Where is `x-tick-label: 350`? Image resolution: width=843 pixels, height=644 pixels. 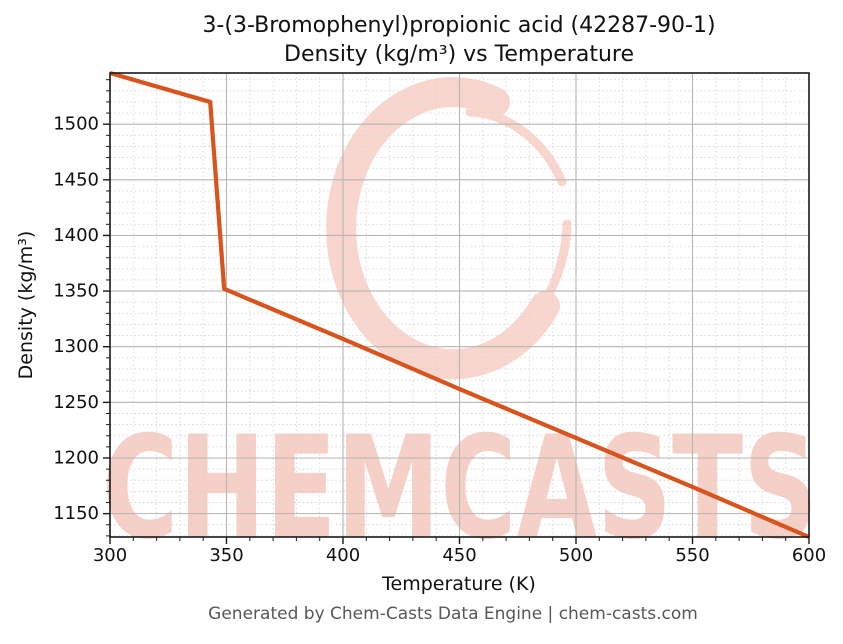 x-tick-label: 350 is located at coordinates (226, 555).